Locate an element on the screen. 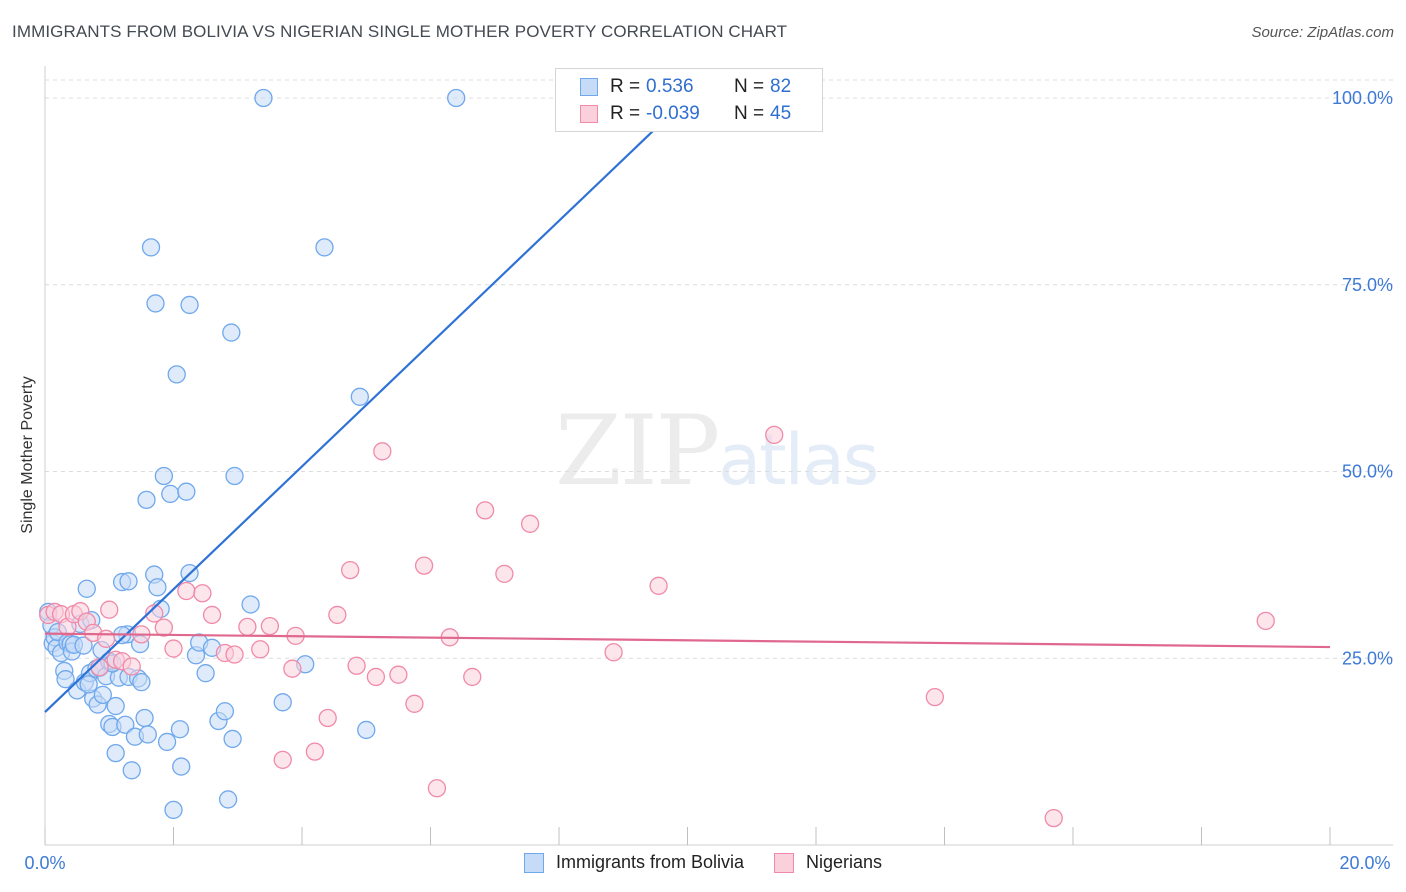  r-value: 0.536 is located at coordinates (670, 86).